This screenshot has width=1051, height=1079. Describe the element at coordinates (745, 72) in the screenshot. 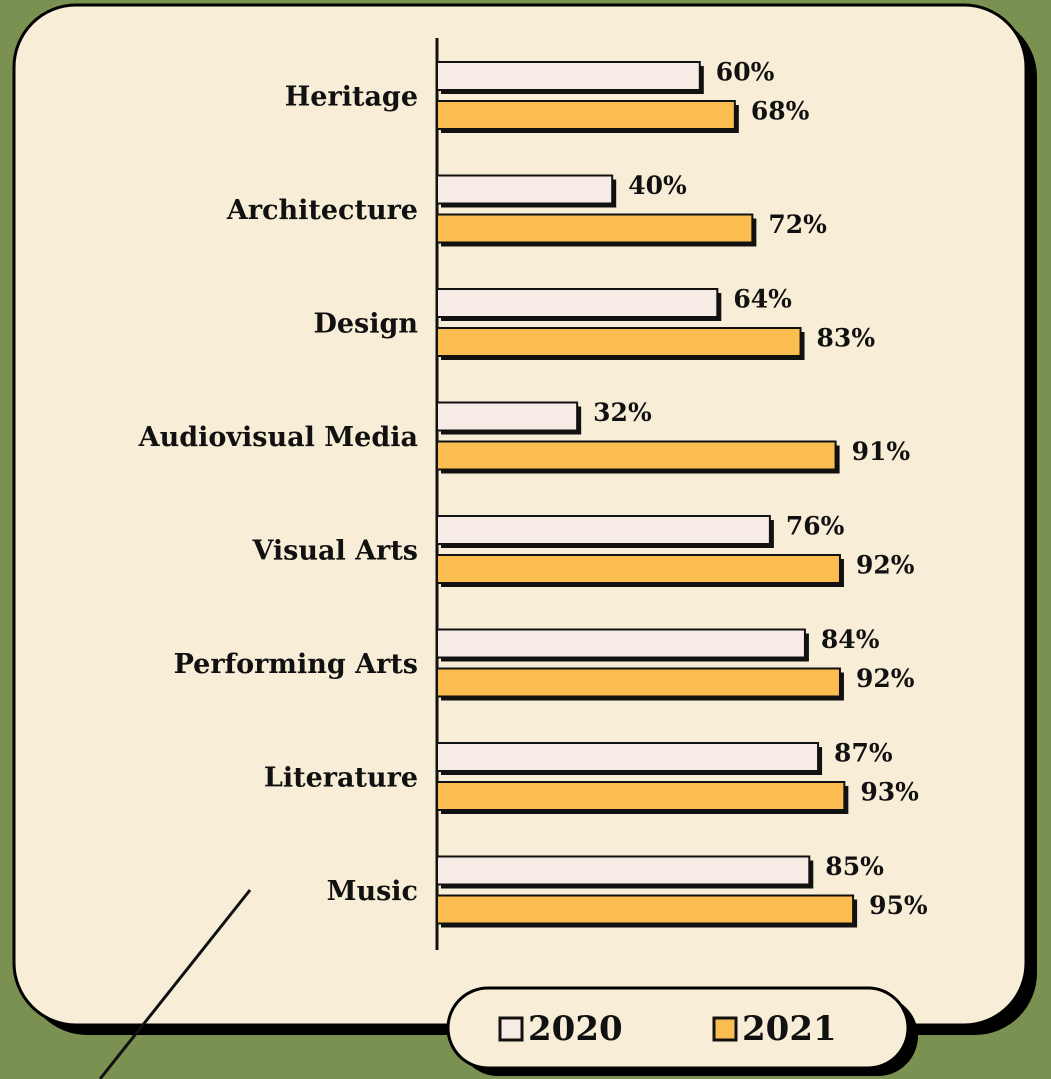

I see `value-label: 60%` at that location.